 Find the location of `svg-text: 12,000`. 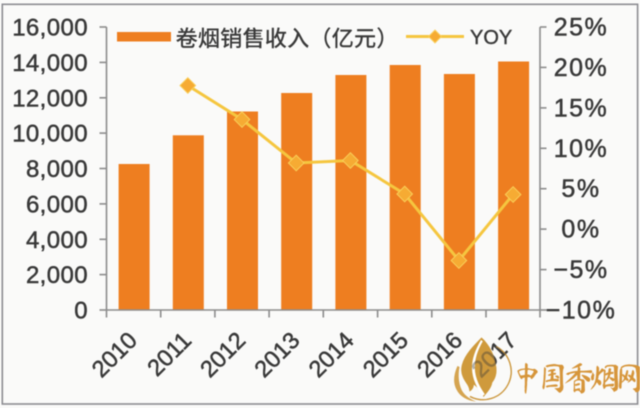

svg-text: 12,000 is located at coordinates (50, 98).